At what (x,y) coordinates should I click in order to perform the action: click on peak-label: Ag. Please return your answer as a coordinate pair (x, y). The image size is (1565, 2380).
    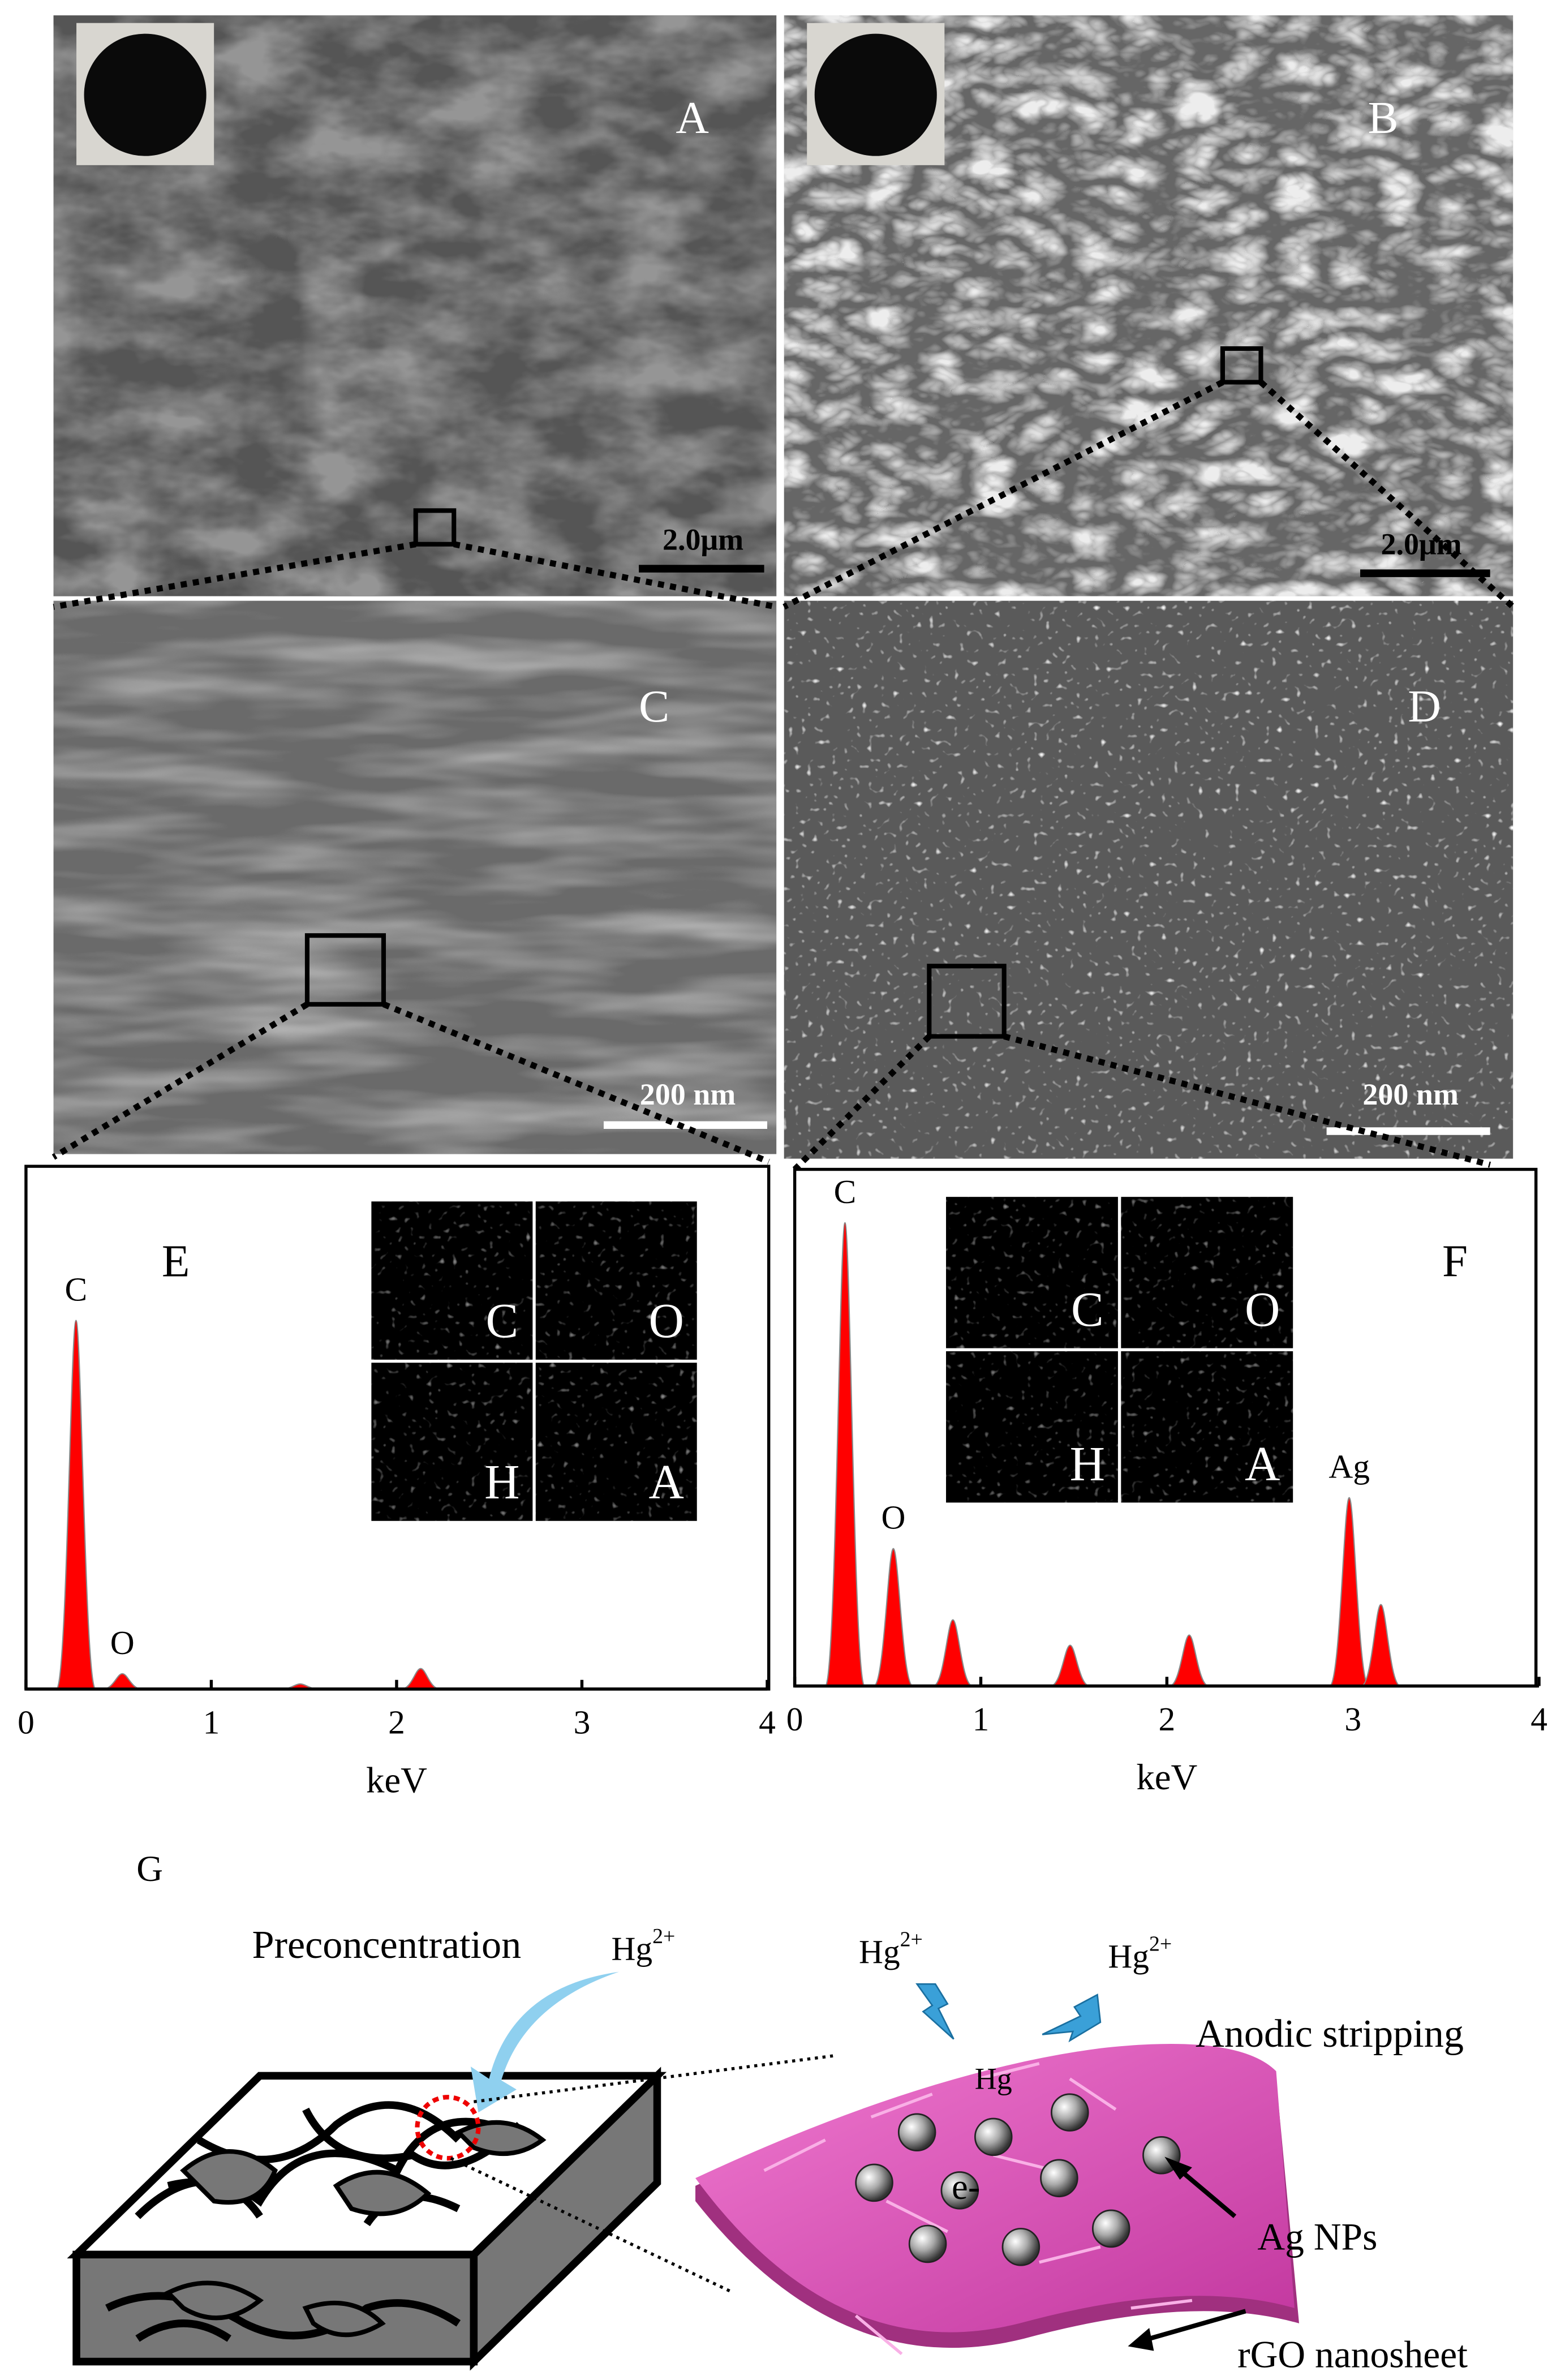
    Looking at the image, I should click on (1349, 1467).